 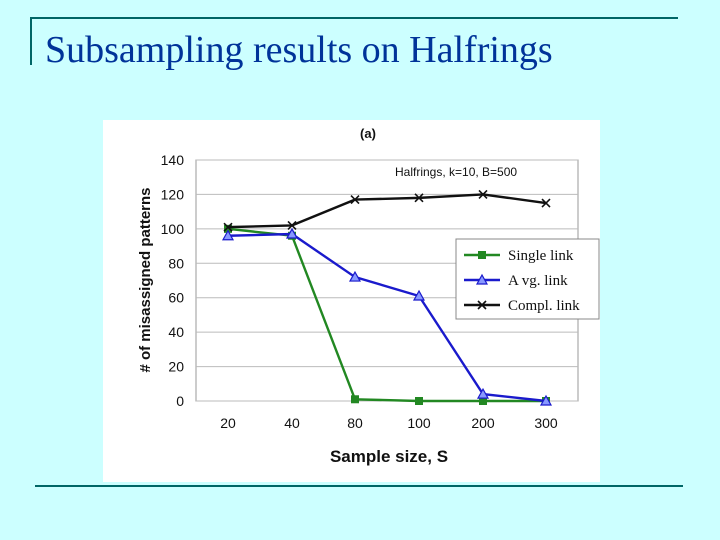 I want to click on y-tick-label: 120, so click(x=173, y=194).